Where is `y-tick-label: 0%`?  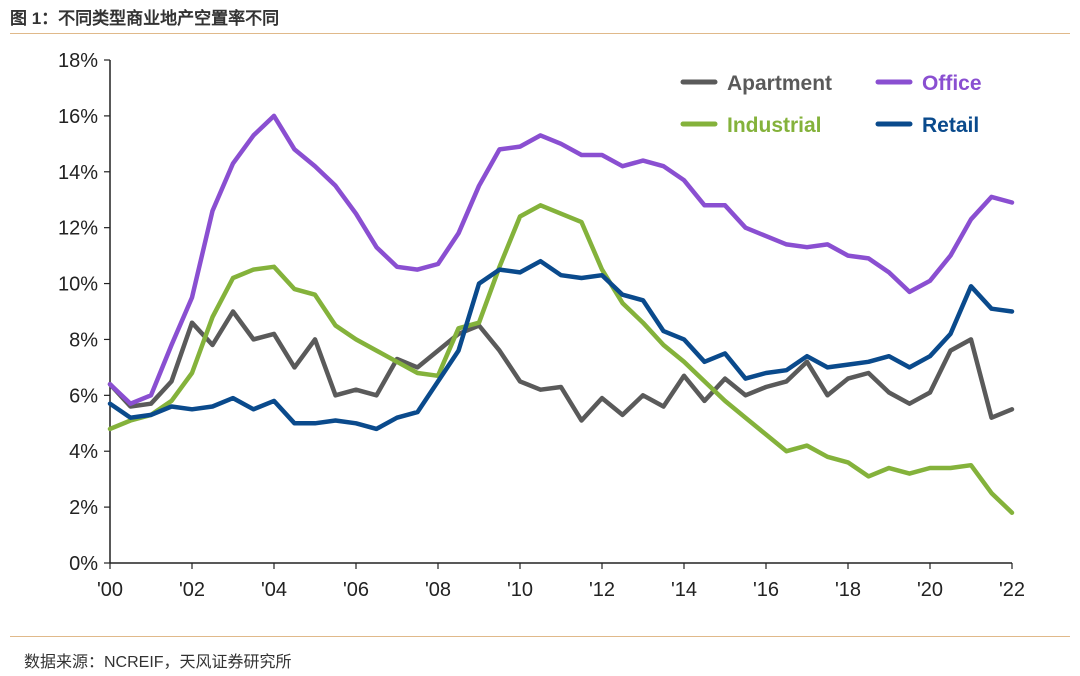
y-tick-label: 0% is located at coordinates (83, 564).